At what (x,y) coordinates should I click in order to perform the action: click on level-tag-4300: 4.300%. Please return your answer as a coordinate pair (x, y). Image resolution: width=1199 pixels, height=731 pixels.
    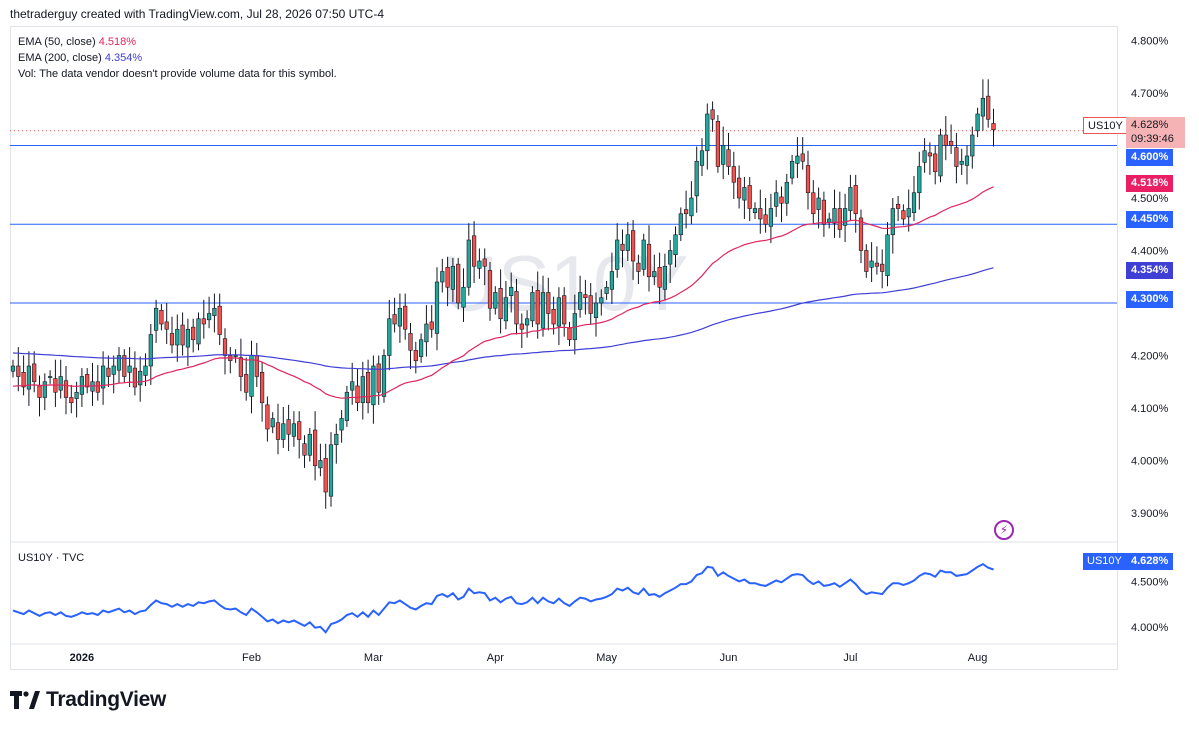
    Looking at the image, I should click on (1150, 299).